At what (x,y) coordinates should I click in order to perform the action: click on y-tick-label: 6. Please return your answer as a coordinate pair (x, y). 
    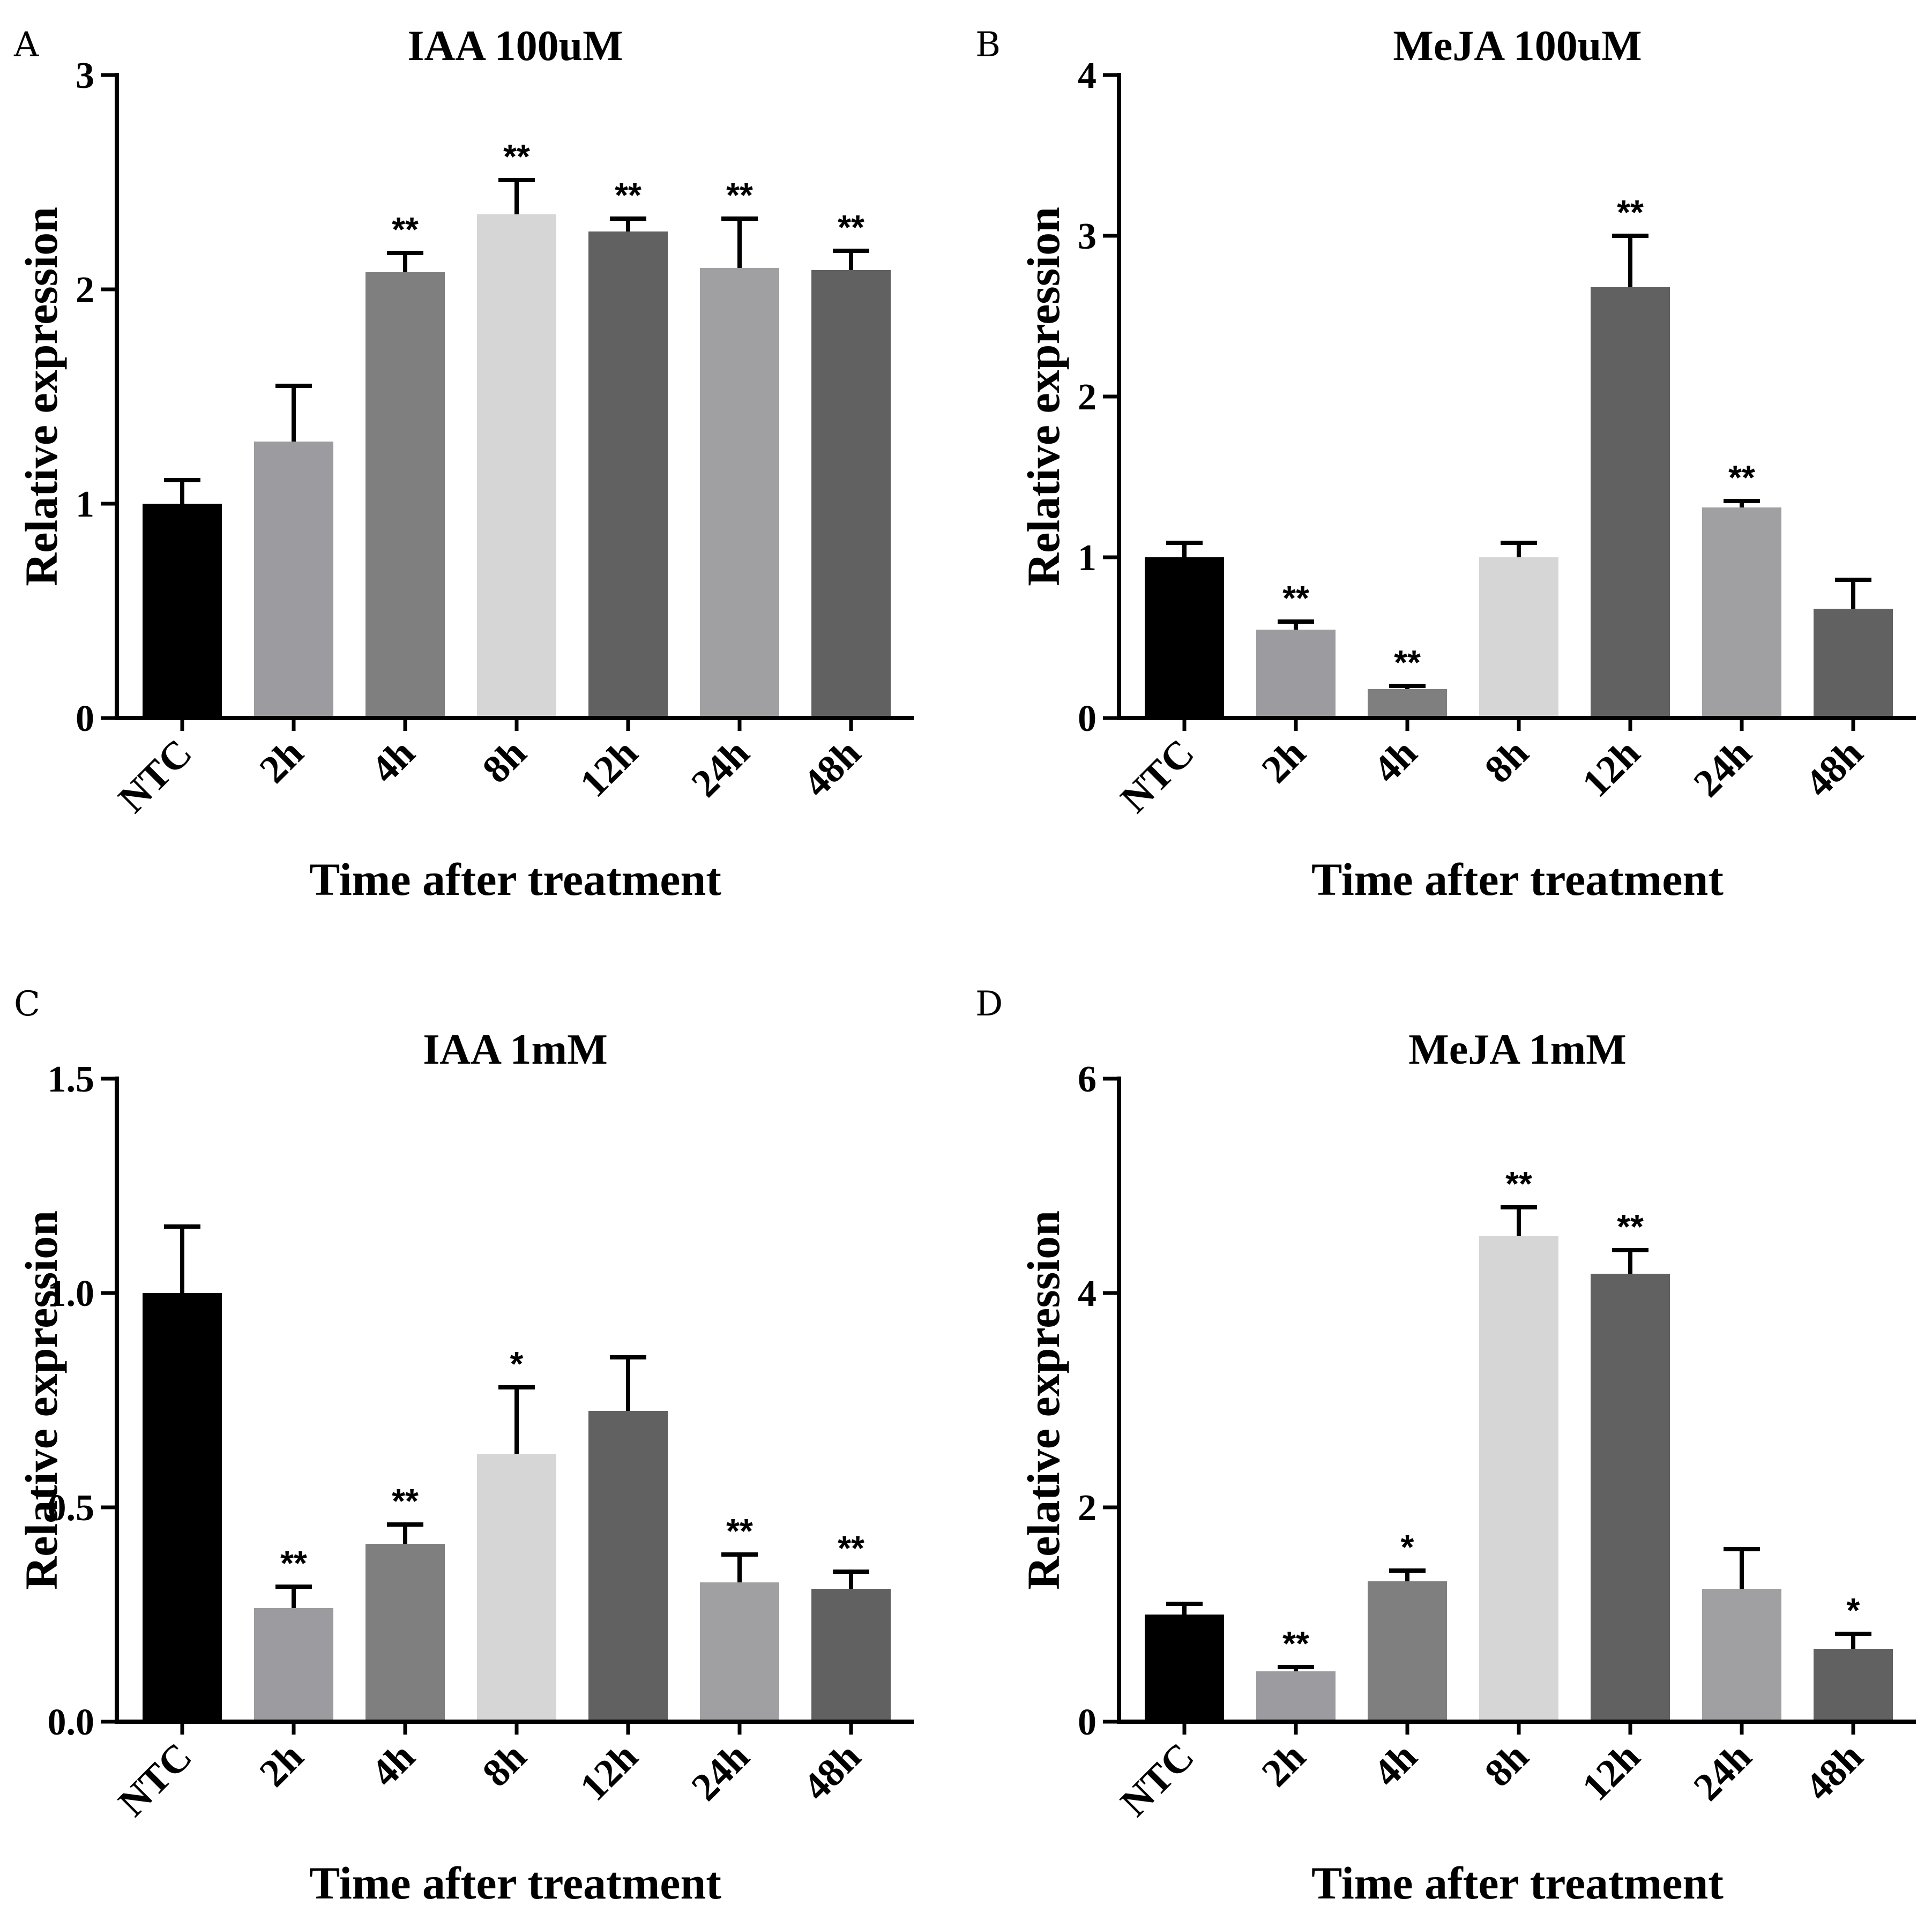
    Looking at the image, I should click on (1087, 1079).